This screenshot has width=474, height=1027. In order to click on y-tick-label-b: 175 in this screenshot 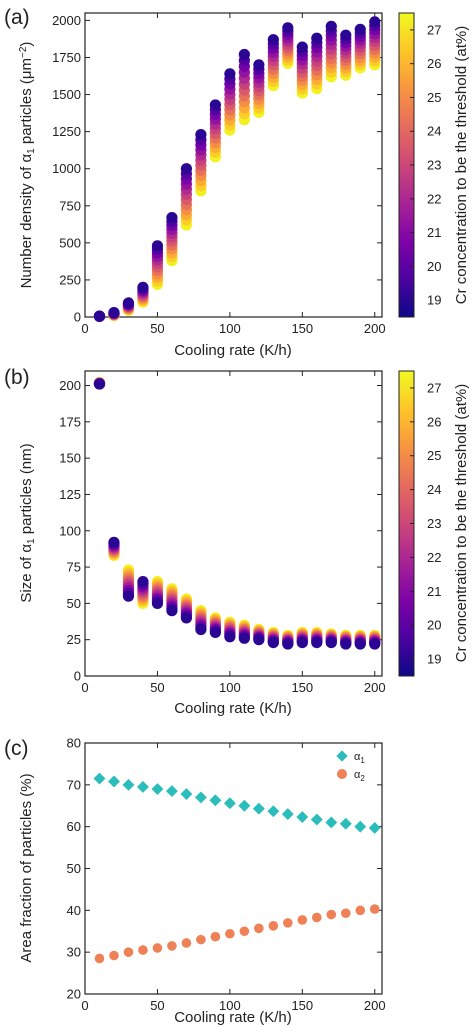, I will do `click(70, 421)`.